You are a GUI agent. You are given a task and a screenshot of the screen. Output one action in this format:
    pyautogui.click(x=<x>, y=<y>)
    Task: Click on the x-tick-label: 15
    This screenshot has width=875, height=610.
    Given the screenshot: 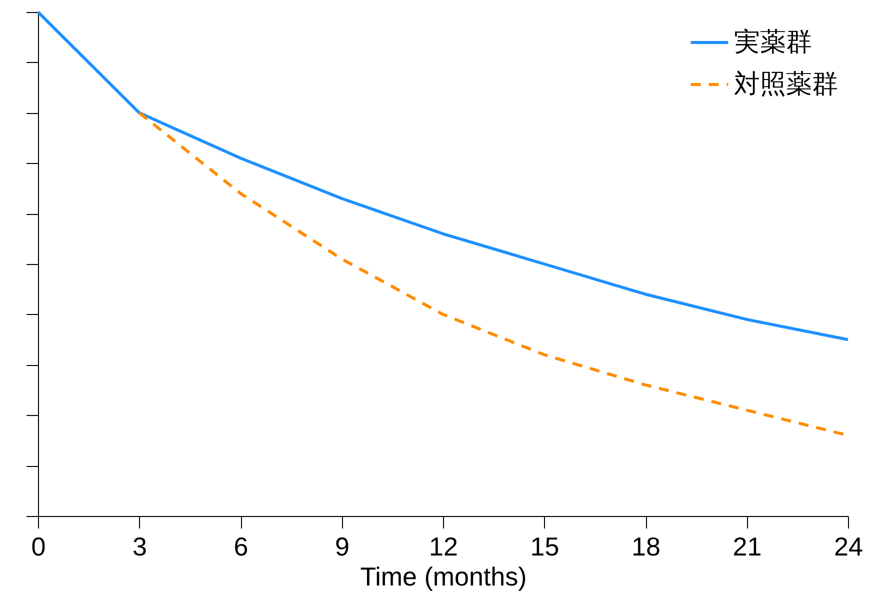 What is the action you would take?
    pyautogui.click(x=545, y=547)
    